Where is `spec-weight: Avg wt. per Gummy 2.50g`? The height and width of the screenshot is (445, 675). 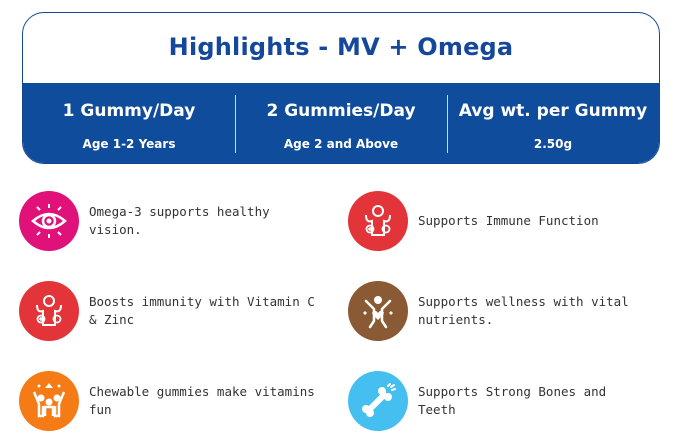
spec-weight: Avg wt. per Gummy 2.50g is located at coordinates (553, 123).